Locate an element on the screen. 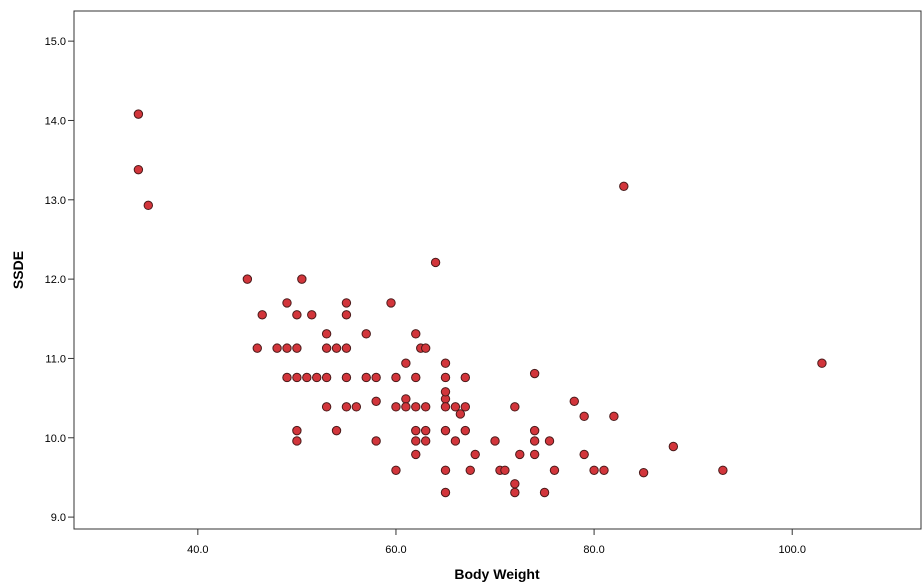  y-tick-label: 13.0 is located at coordinates (55, 201).